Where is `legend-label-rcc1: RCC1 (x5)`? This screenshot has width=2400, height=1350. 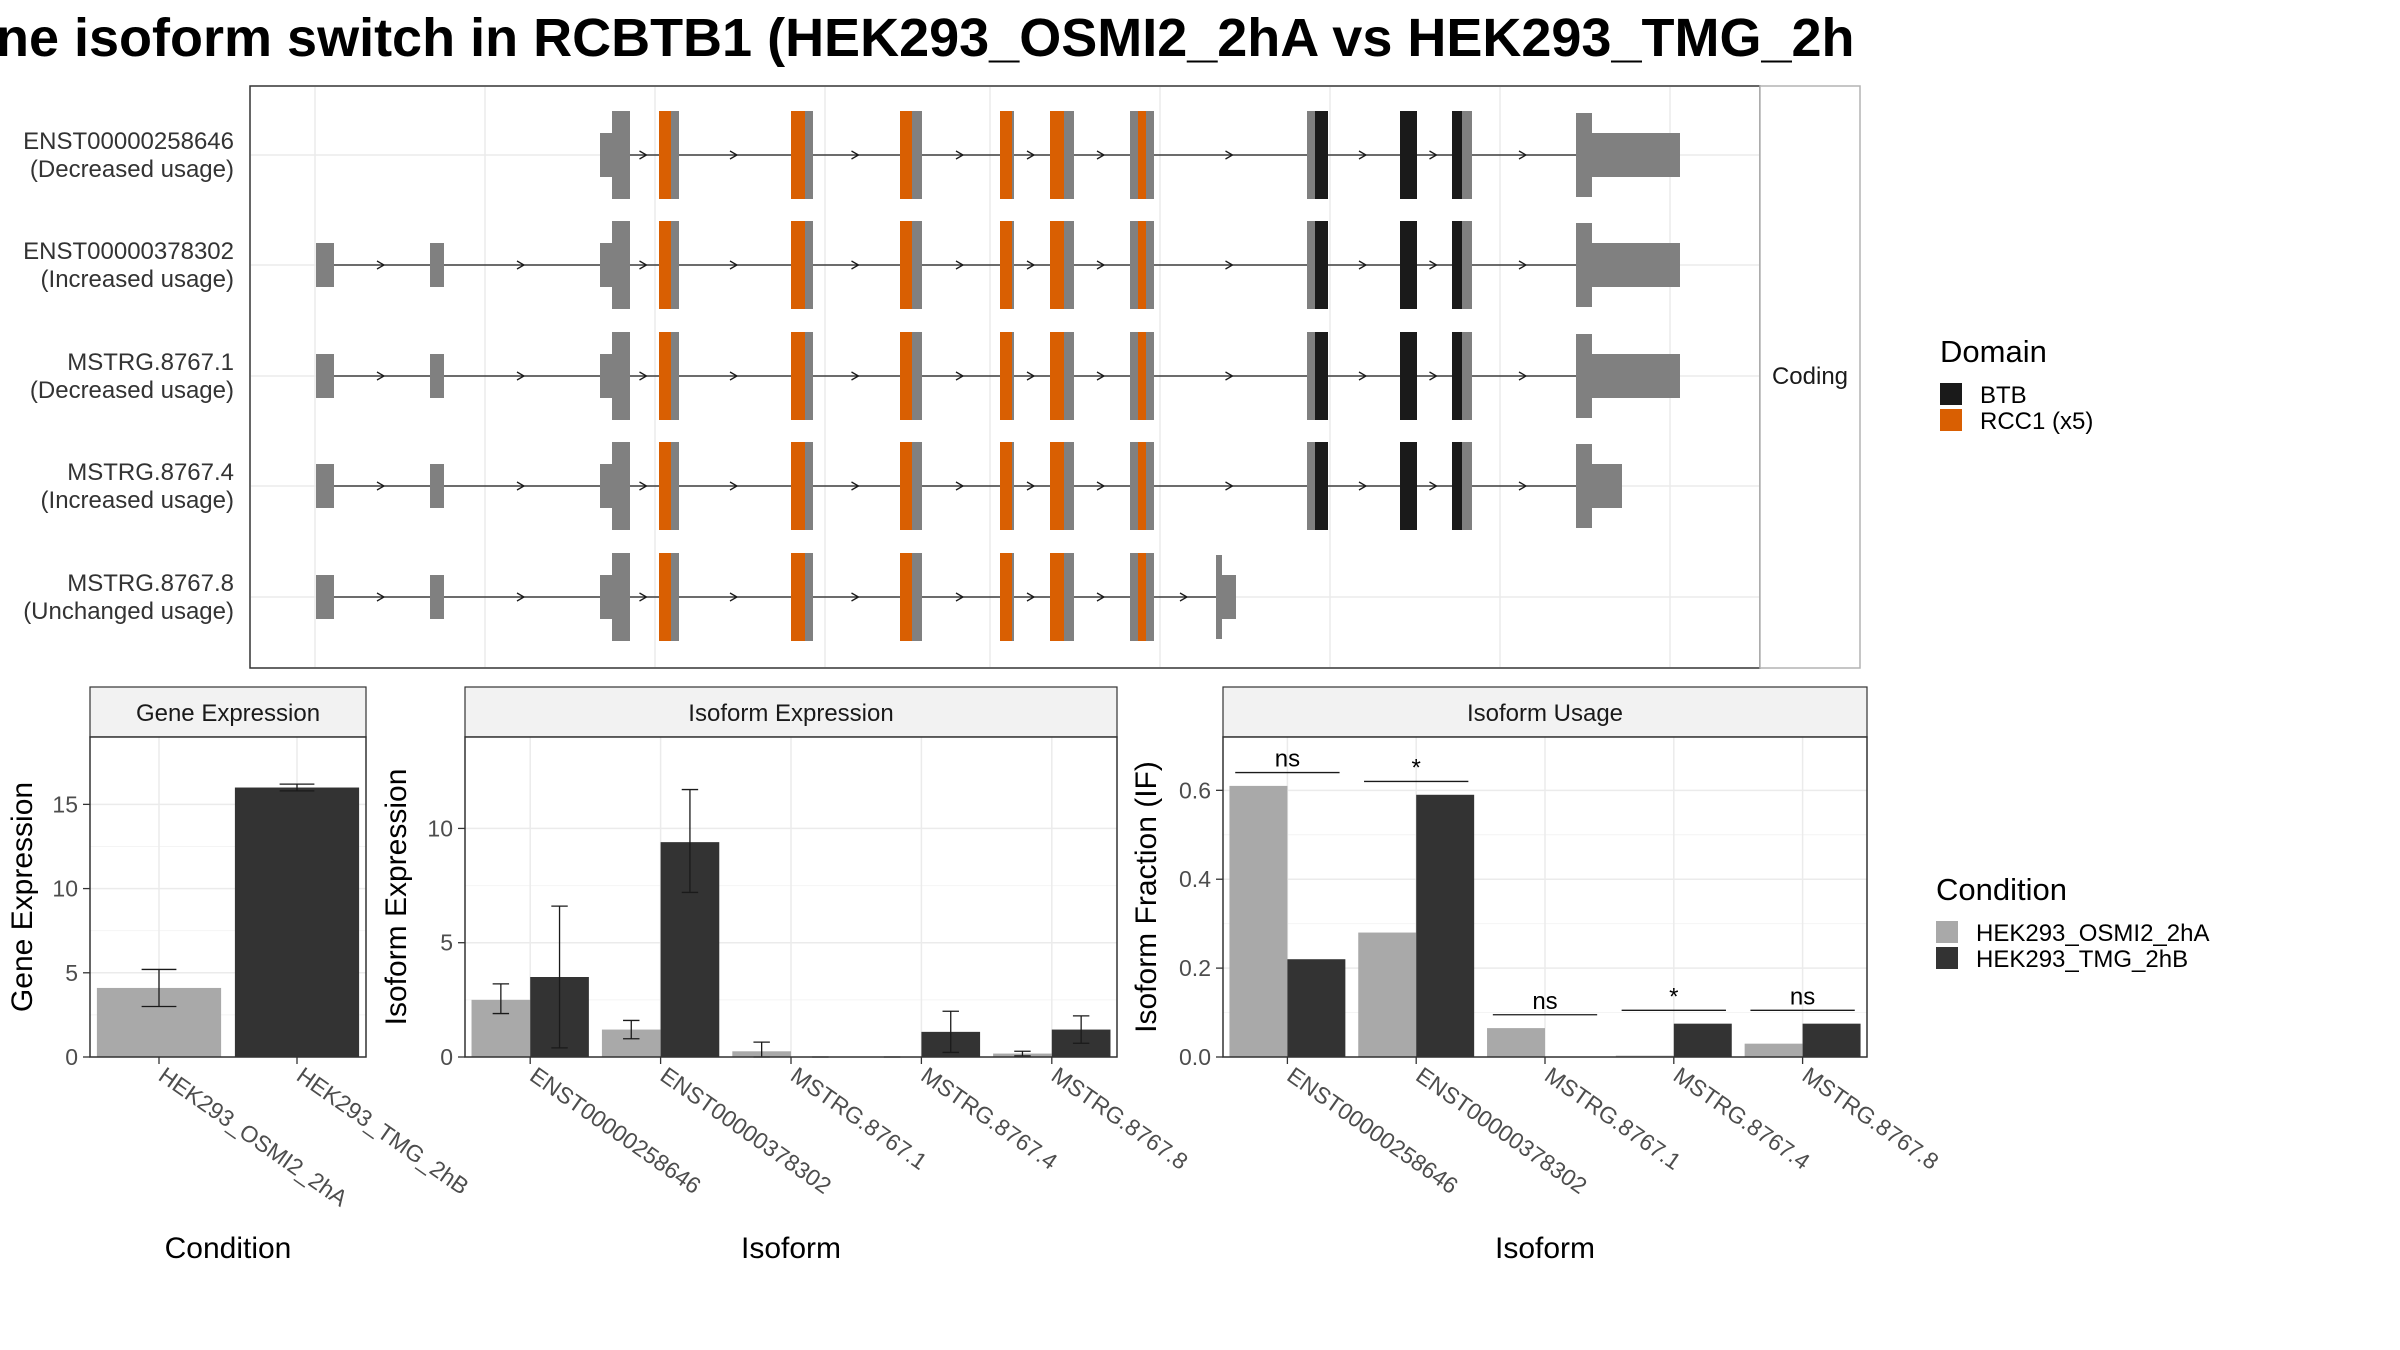 legend-label-rcc1: RCC1 (x5) is located at coordinates (2036, 421).